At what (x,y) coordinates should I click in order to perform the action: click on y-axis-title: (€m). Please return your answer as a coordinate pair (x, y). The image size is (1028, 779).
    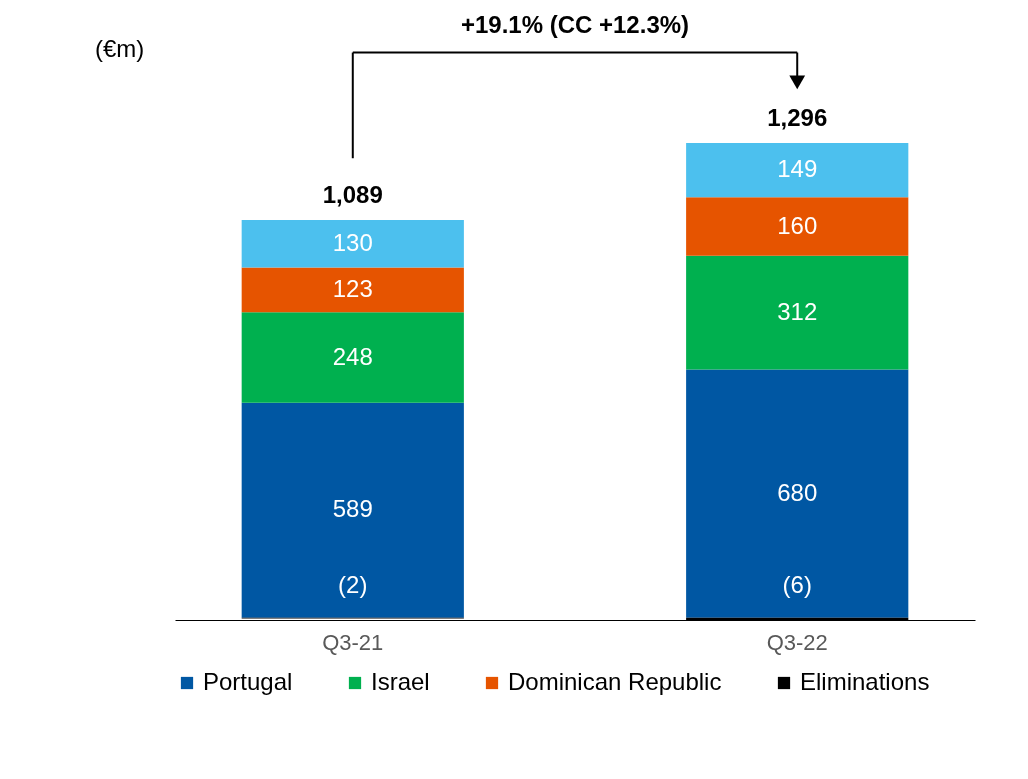
    Looking at the image, I should click on (120, 48).